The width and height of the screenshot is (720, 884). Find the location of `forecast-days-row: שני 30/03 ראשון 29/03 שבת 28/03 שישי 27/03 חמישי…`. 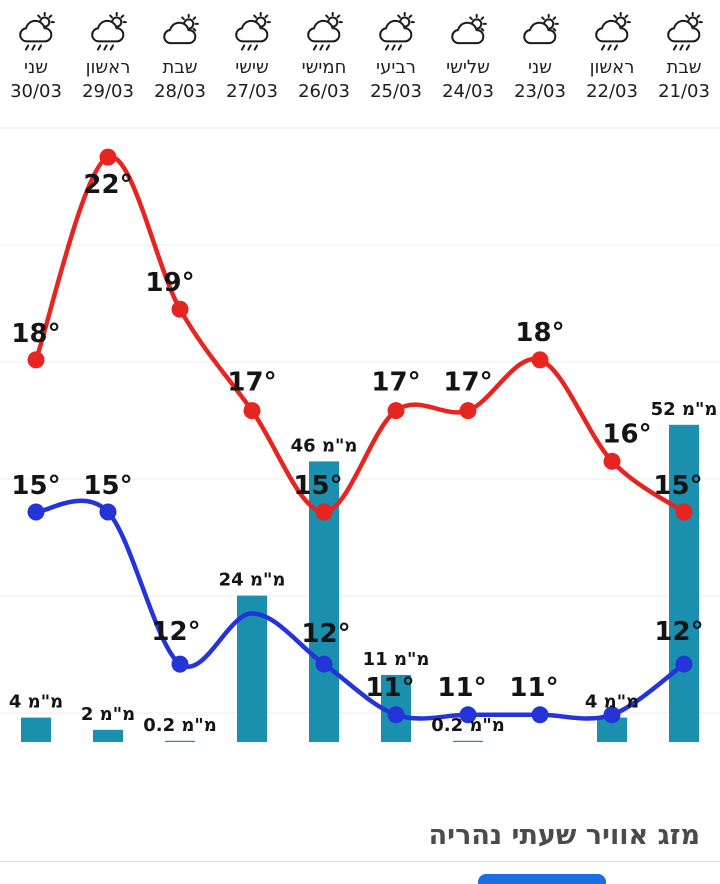

forecast-days-row: שני 30/03 ראשון 29/03 שבת 28/03 שישי 27/03 חמישי… is located at coordinates (360, 56).